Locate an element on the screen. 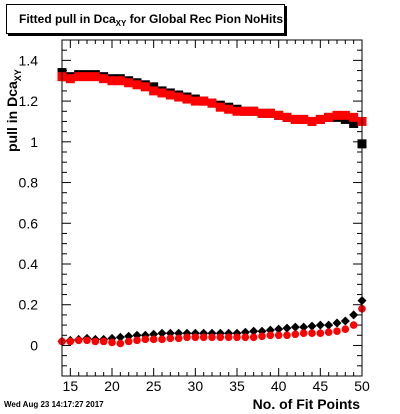  y-tick-label: 0 is located at coordinates (34, 345).